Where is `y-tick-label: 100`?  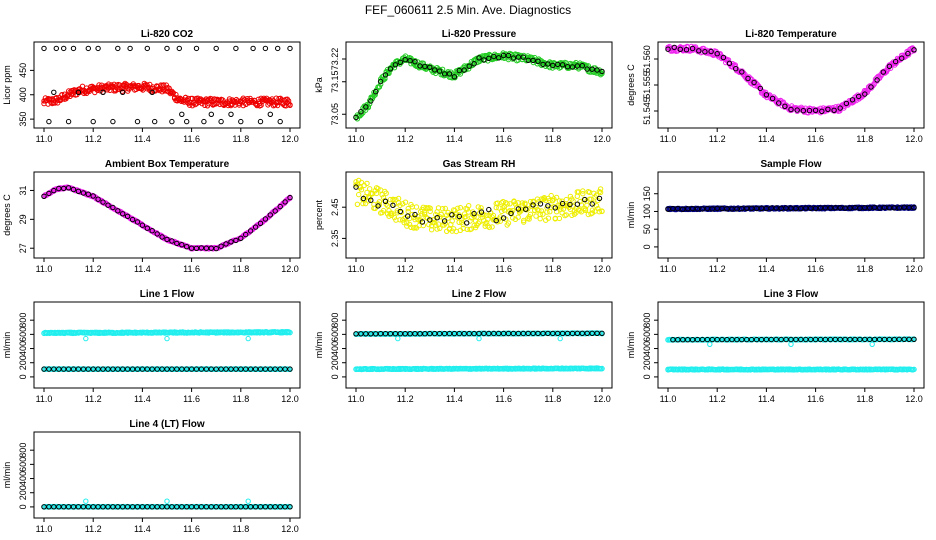 y-tick-label: 100 is located at coordinates (647, 211).